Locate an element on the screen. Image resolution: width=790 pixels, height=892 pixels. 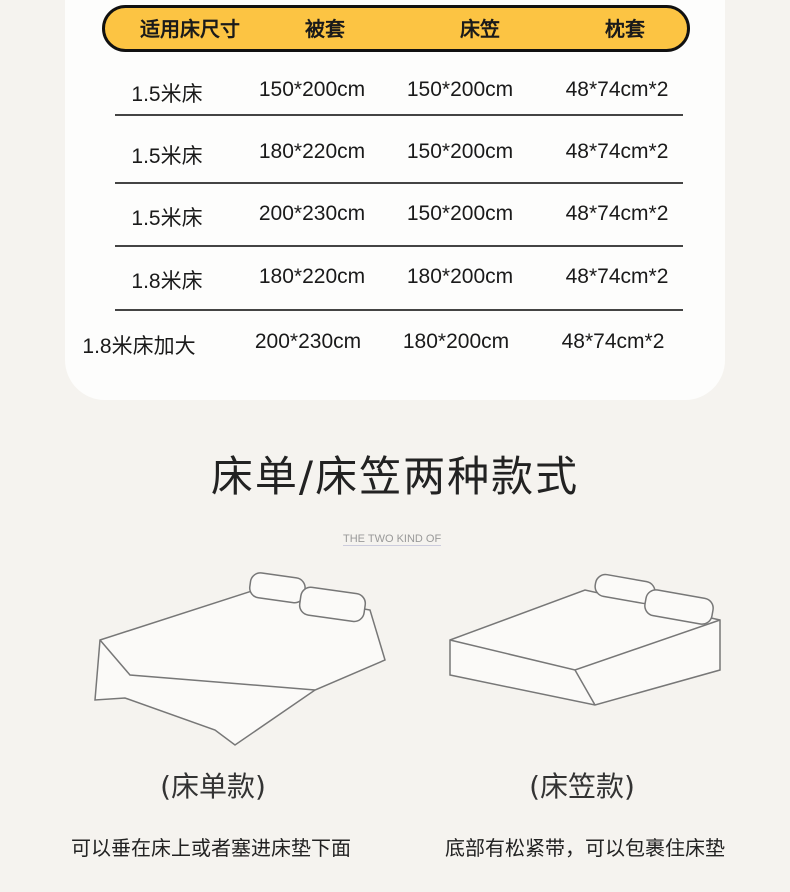
table-cell: 1.8米床加大 is located at coordinates (139, 346).